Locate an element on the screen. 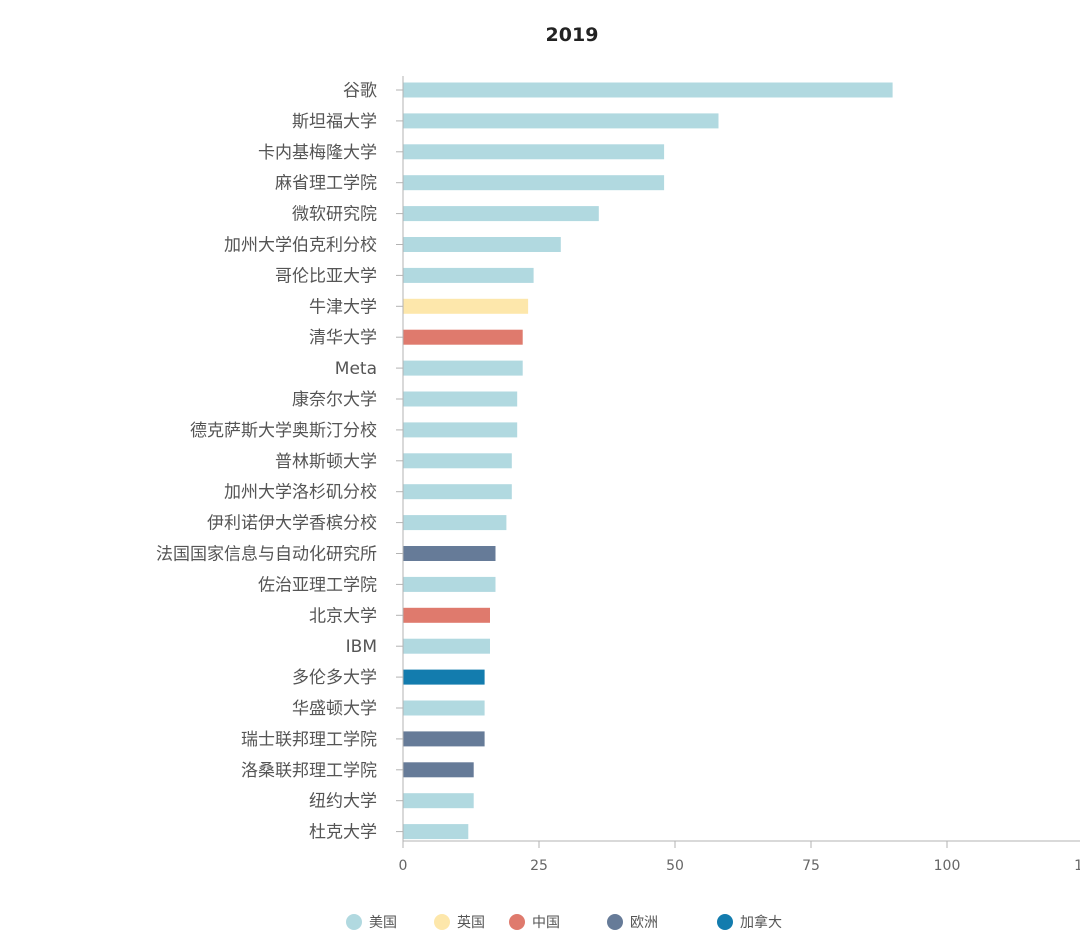  category-label: 康奈尔大学 is located at coordinates (334, 400).